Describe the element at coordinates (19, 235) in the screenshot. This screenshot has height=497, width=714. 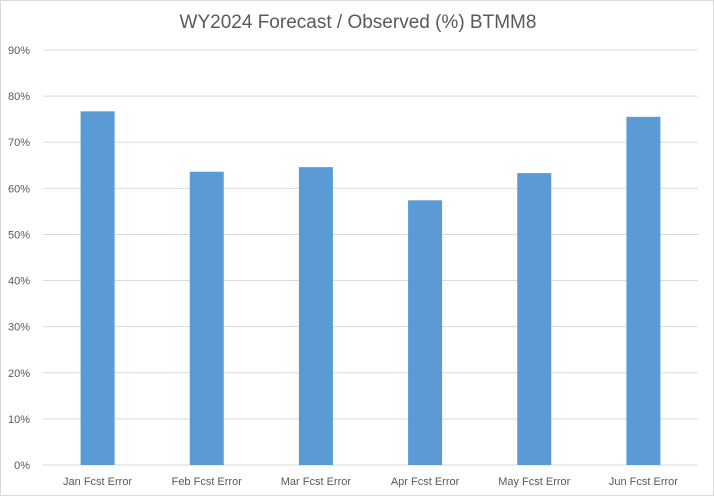
I see `y-tick-label: 50%` at that location.